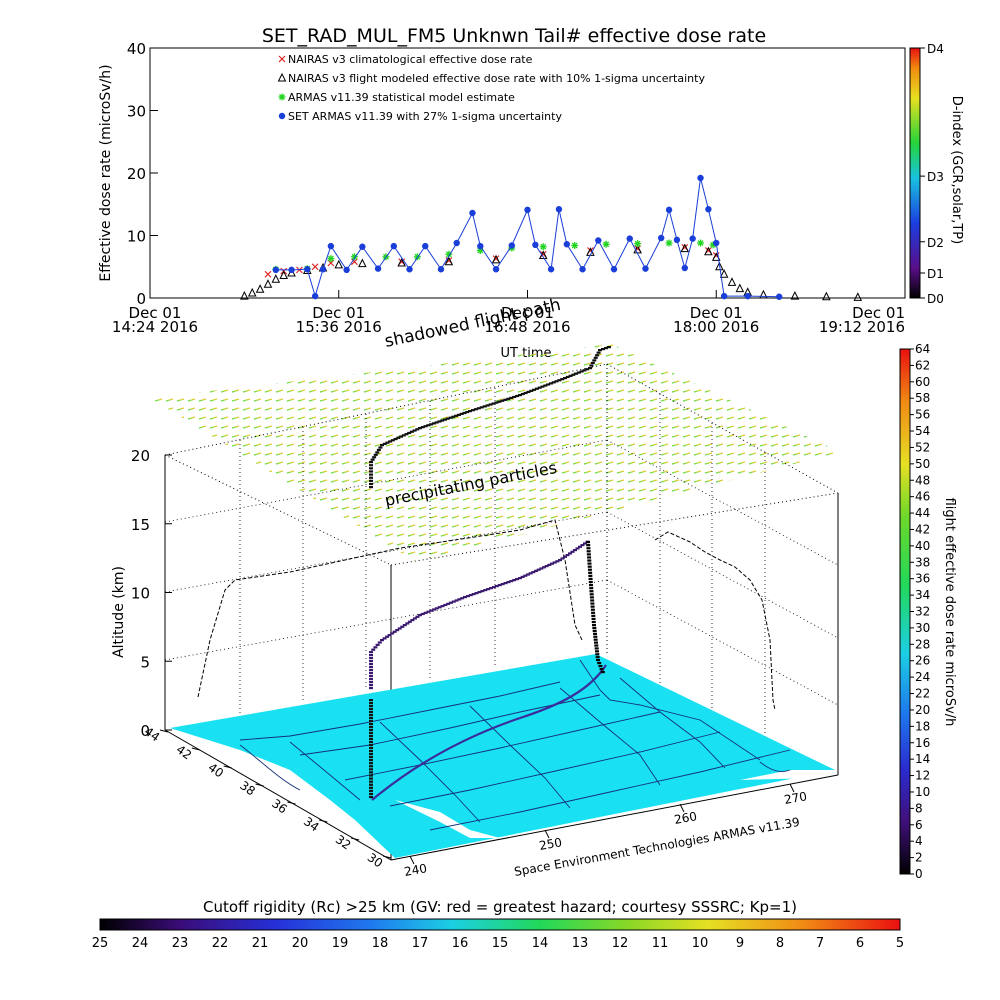 This screenshot has height=1000, width=1000. Describe the element at coordinates (862, 327) in the screenshot. I see `x-tick-label-time: 19:12 2016` at that location.